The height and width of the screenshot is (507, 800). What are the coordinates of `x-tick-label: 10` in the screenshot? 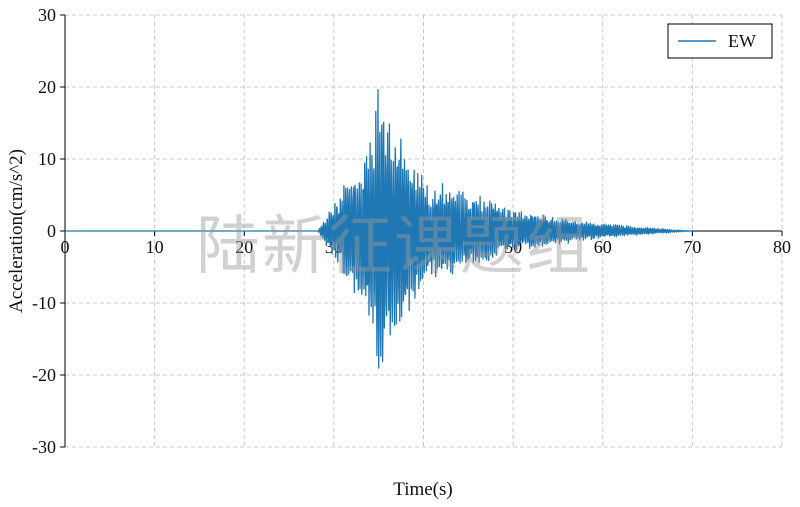 It's located at (155, 247).